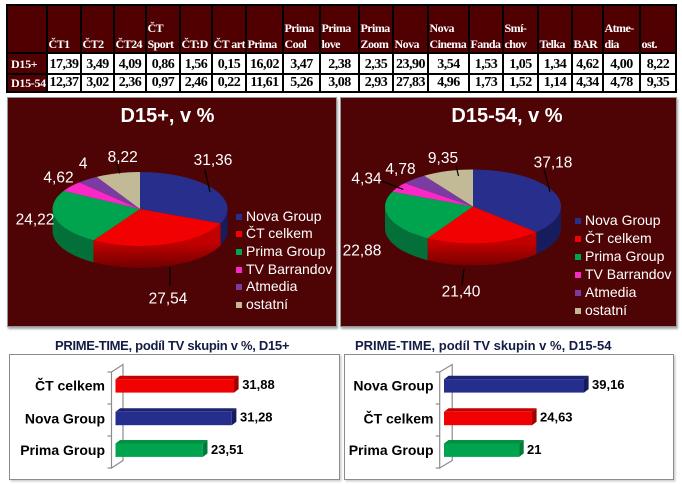 This screenshot has width=682, height=484. What do you see at coordinates (443, 158) in the screenshot?
I see `svg-text: 9,35` at bounding box center [443, 158].